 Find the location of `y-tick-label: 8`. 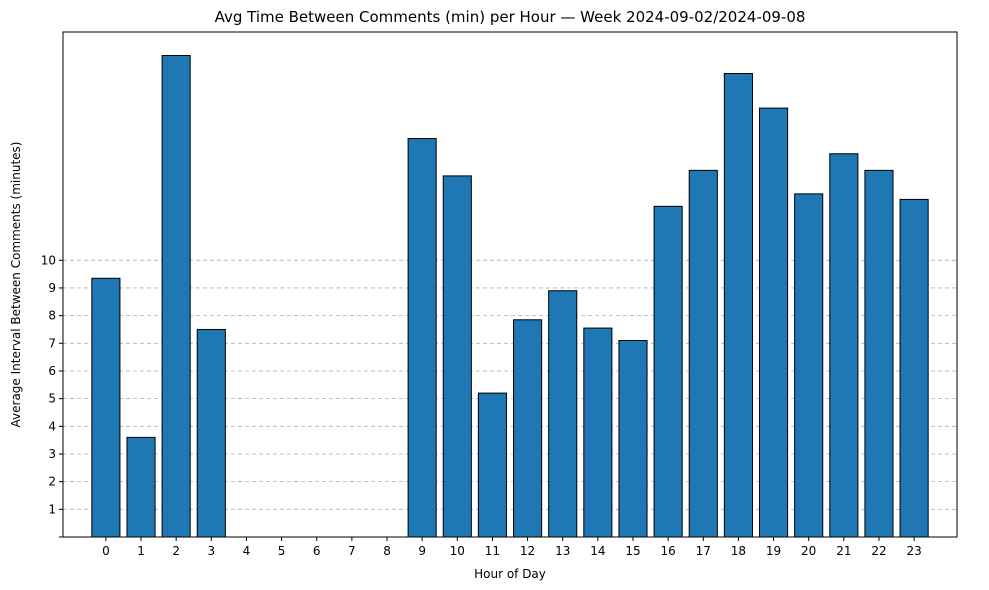

y-tick-label: 8 is located at coordinates (52, 316).